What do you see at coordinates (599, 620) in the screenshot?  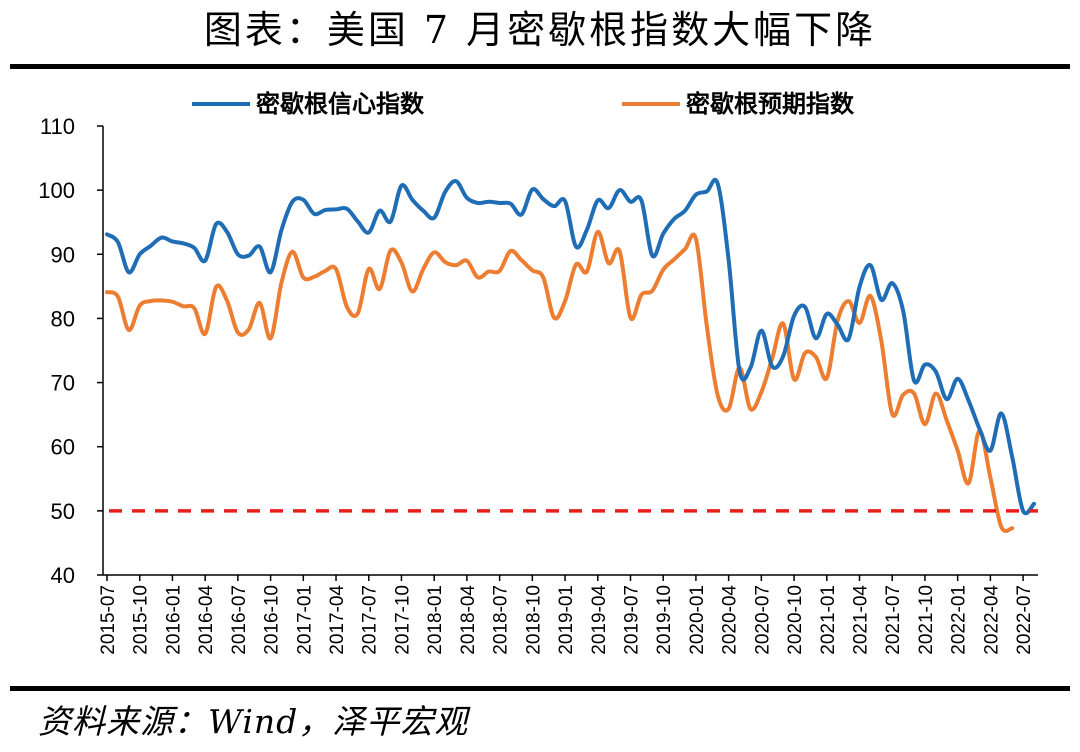 I see `x-tick-label: 2019-04` at bounding box center [599, 620].